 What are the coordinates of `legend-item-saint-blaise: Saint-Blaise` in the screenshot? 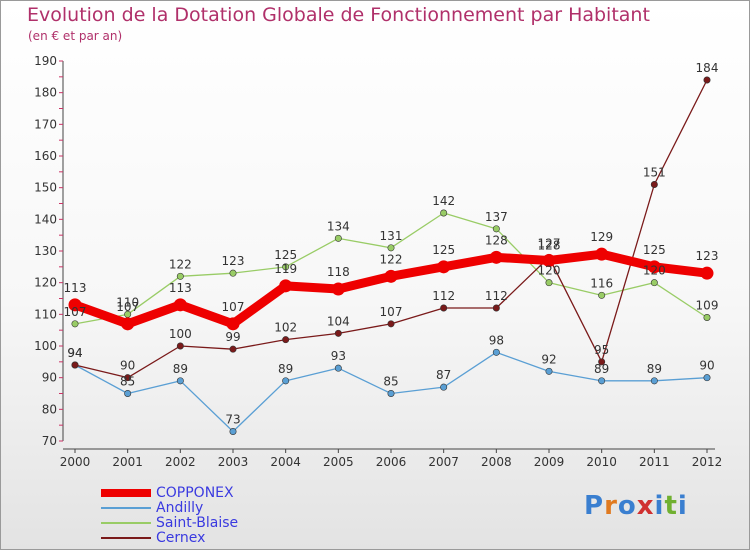 It's located at (231, 523).